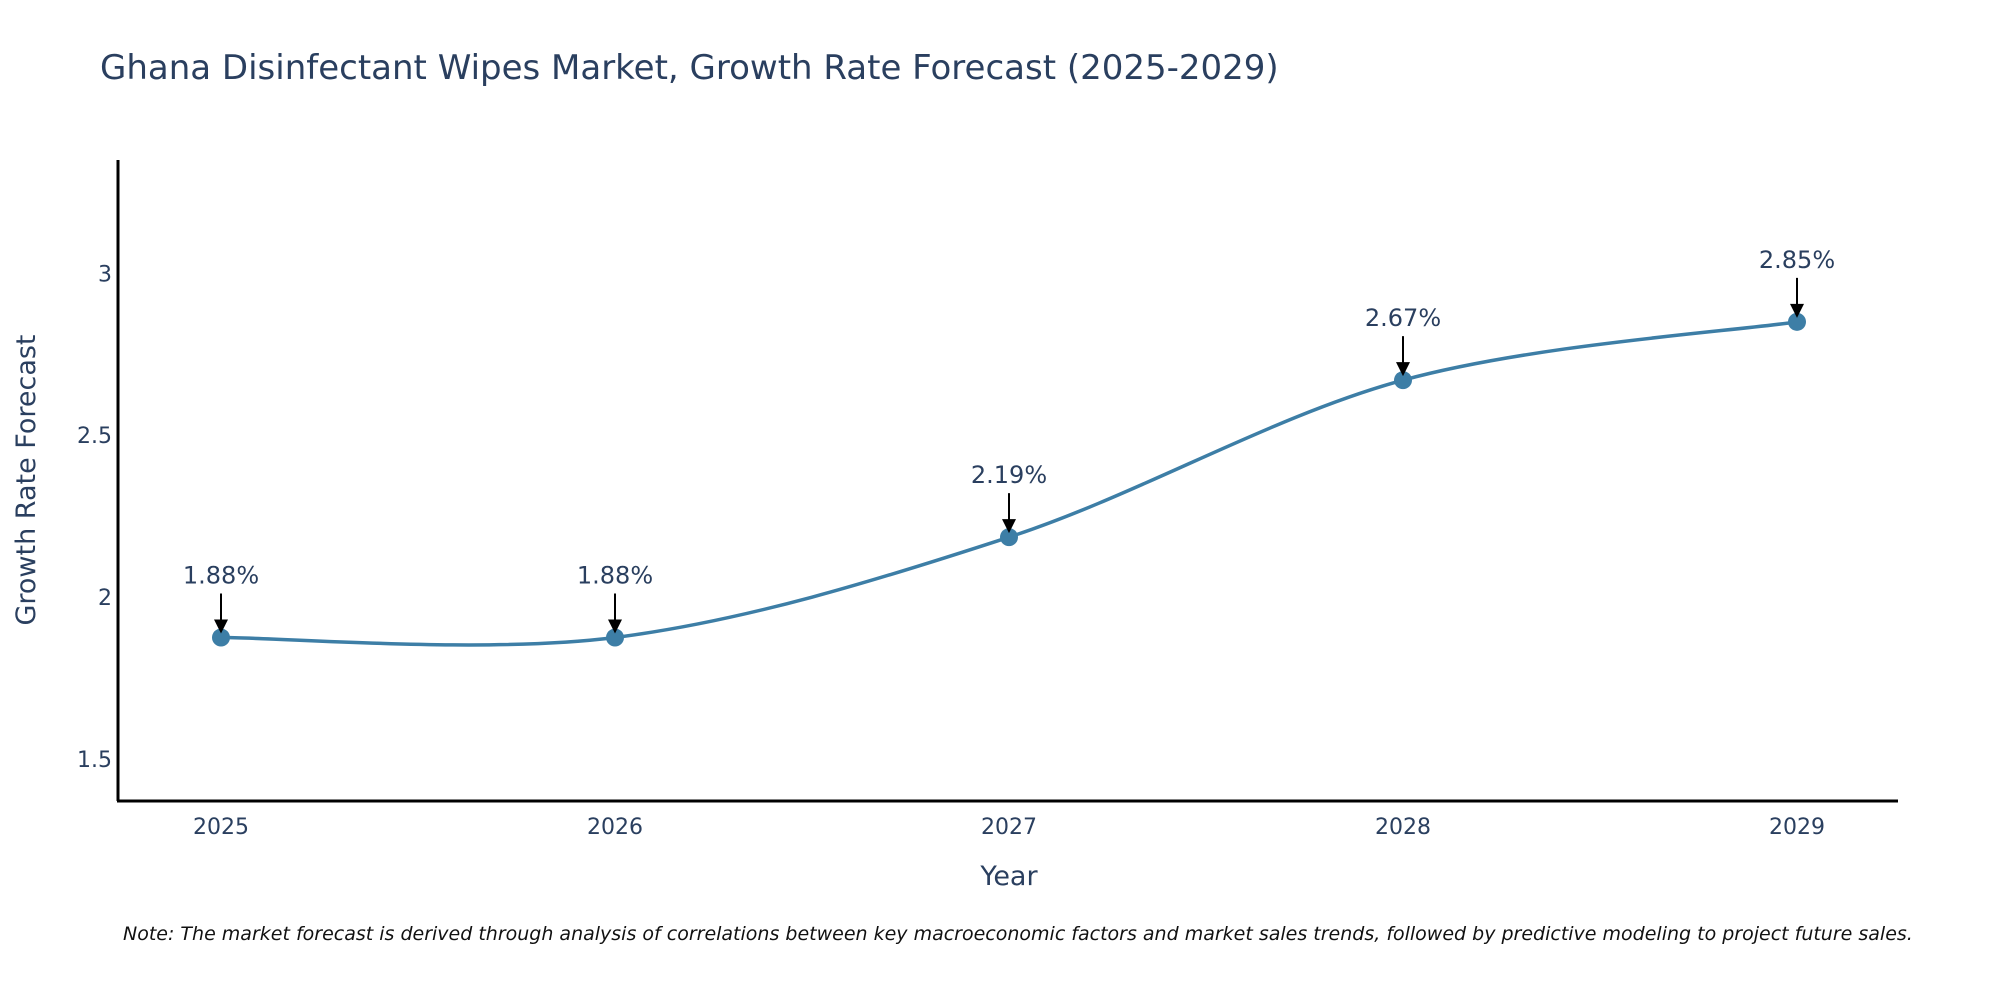  I want to click on x-tick-label: 2025, so click(221, 827).